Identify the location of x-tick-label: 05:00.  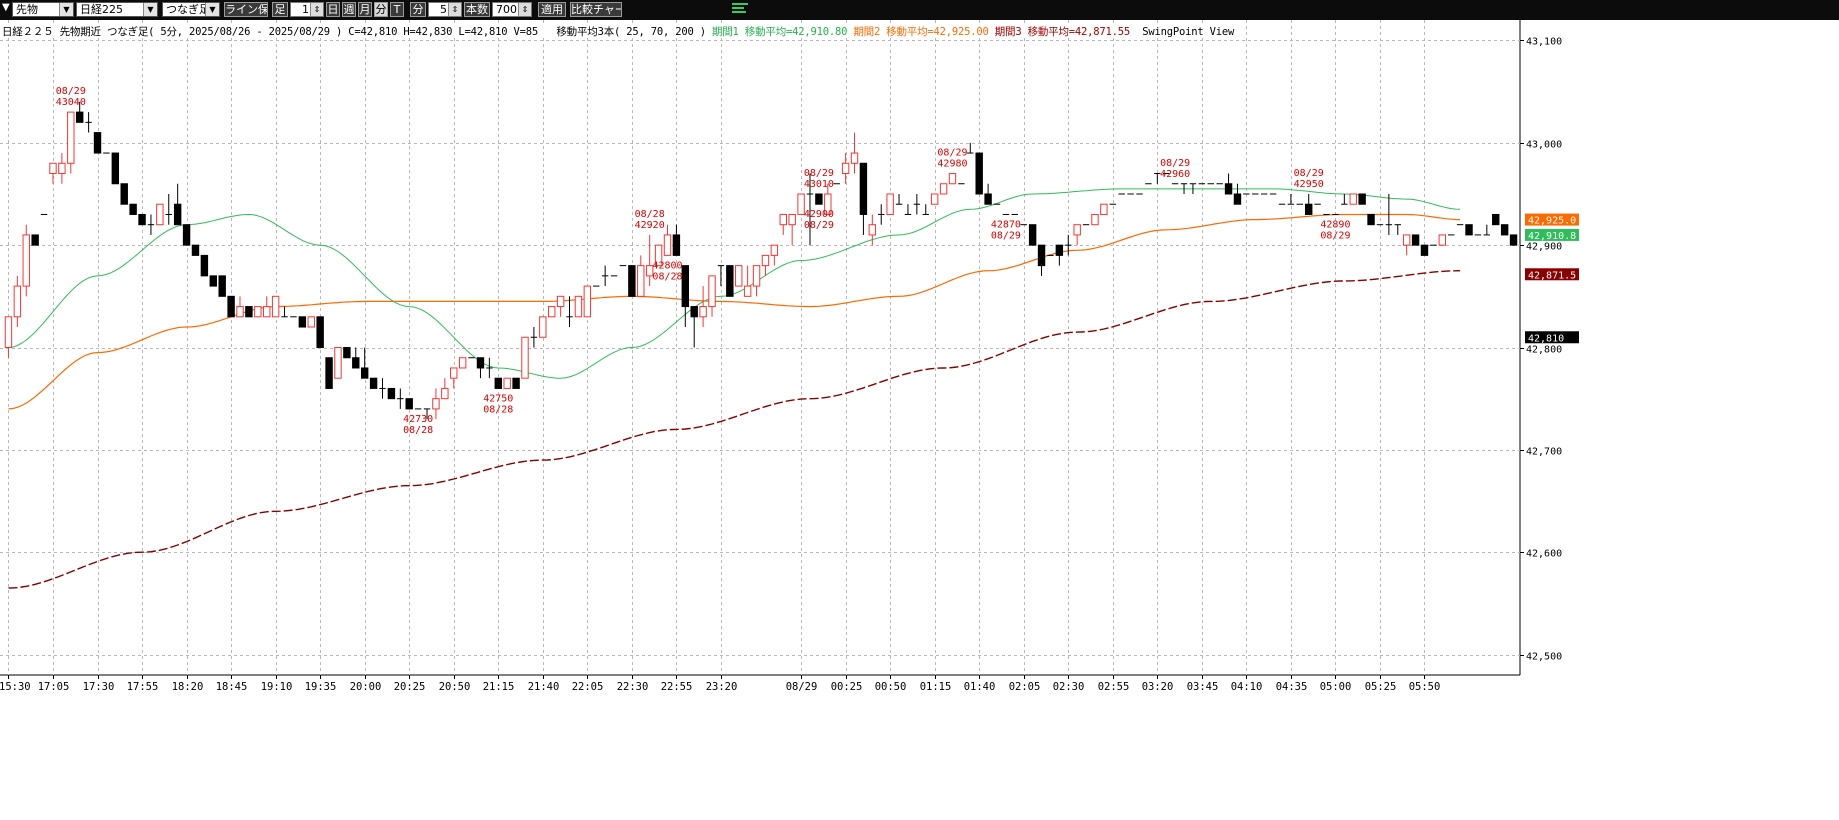
(1336, 687).